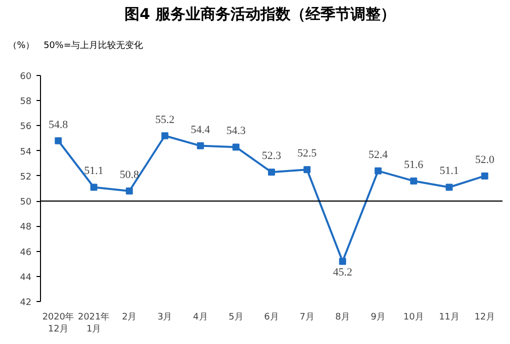  Describe the element at coordinates (129, 317) in the screenshot. I see `x-tick-label: 2月` at that location.